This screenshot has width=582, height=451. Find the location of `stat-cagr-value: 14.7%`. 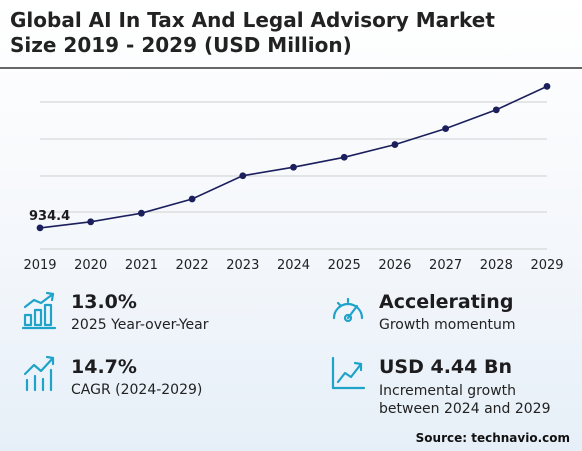

stat-cagr-value: 14.7% is located at coordinates (104, 367).